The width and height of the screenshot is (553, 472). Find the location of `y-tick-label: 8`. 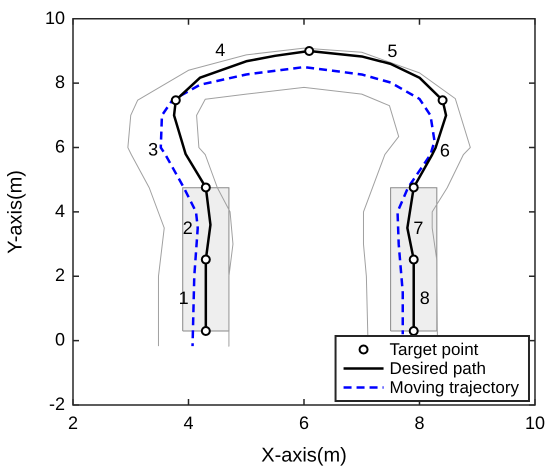

y-tick-label: 8 is located at coordinates (59, 82).